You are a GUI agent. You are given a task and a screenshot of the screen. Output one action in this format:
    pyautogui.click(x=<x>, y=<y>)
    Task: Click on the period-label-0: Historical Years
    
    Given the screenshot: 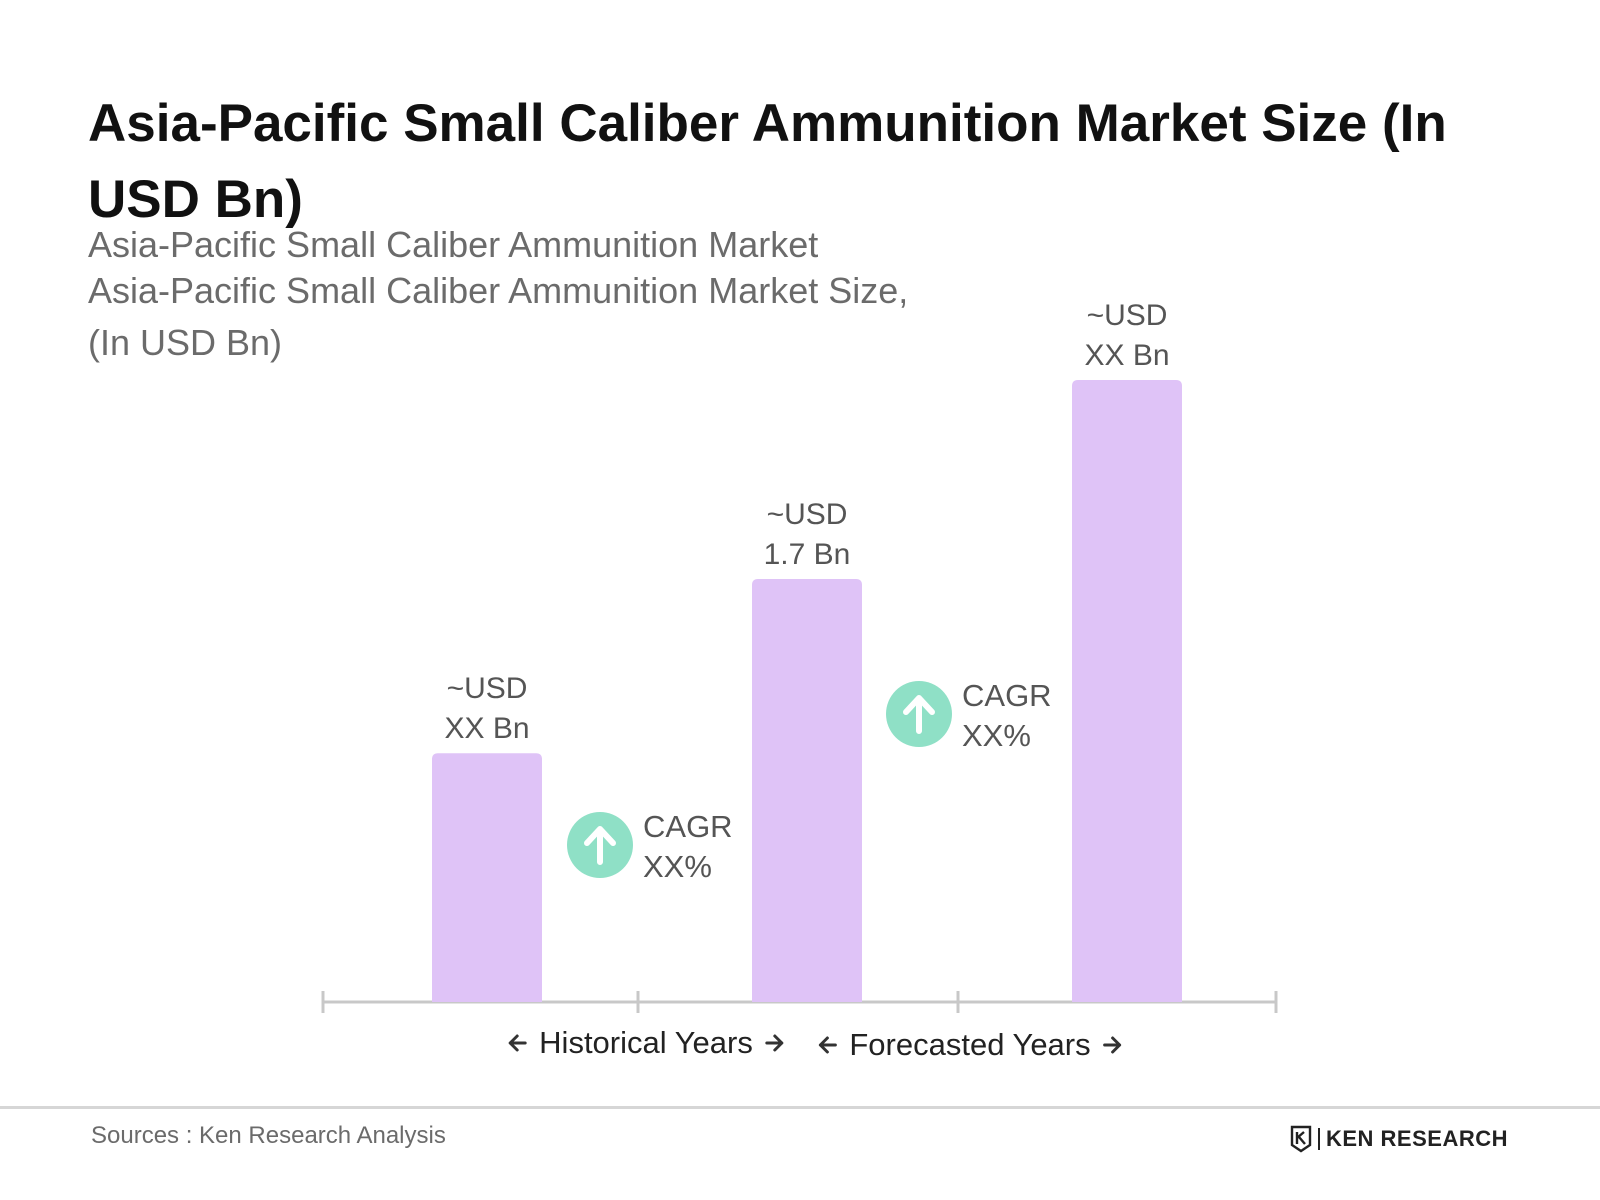 What is the action you would take?
    pyautogui.click(x=646, y=1042)
    